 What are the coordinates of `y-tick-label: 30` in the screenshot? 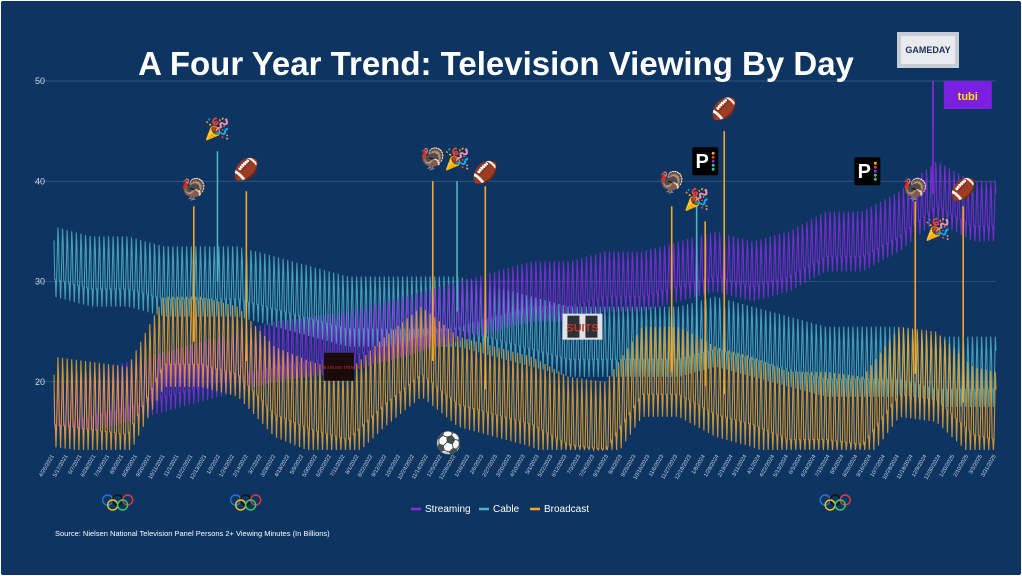 It's located at (40, 282).